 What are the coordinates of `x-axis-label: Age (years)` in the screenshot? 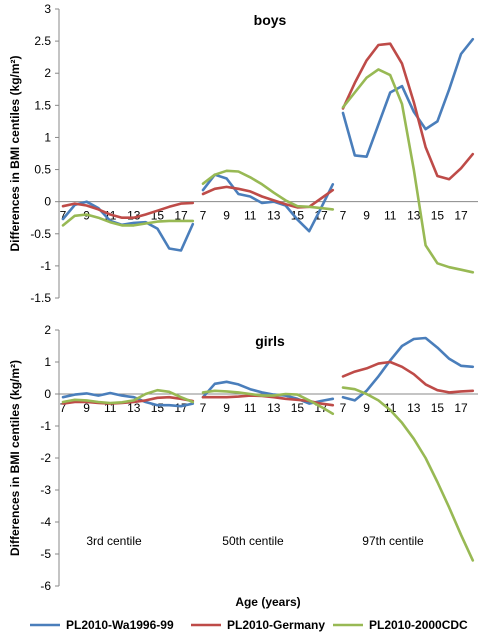 It's located at (267, 602).